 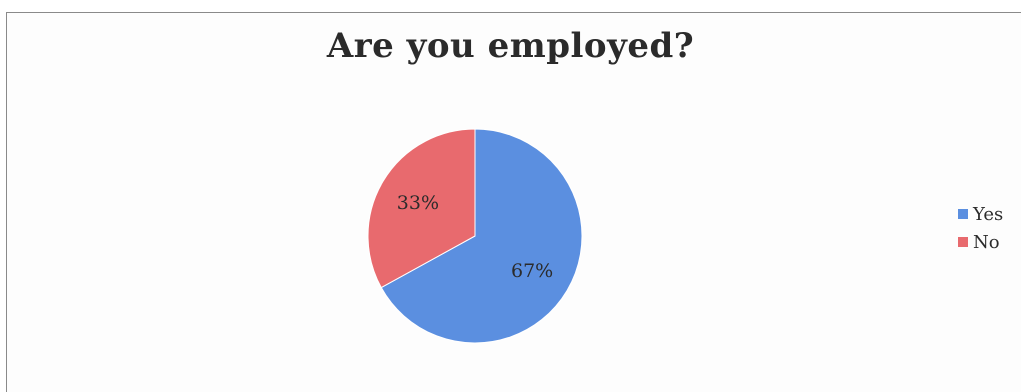 I want to click on pie-slice-no, so click(x=421, y=208).